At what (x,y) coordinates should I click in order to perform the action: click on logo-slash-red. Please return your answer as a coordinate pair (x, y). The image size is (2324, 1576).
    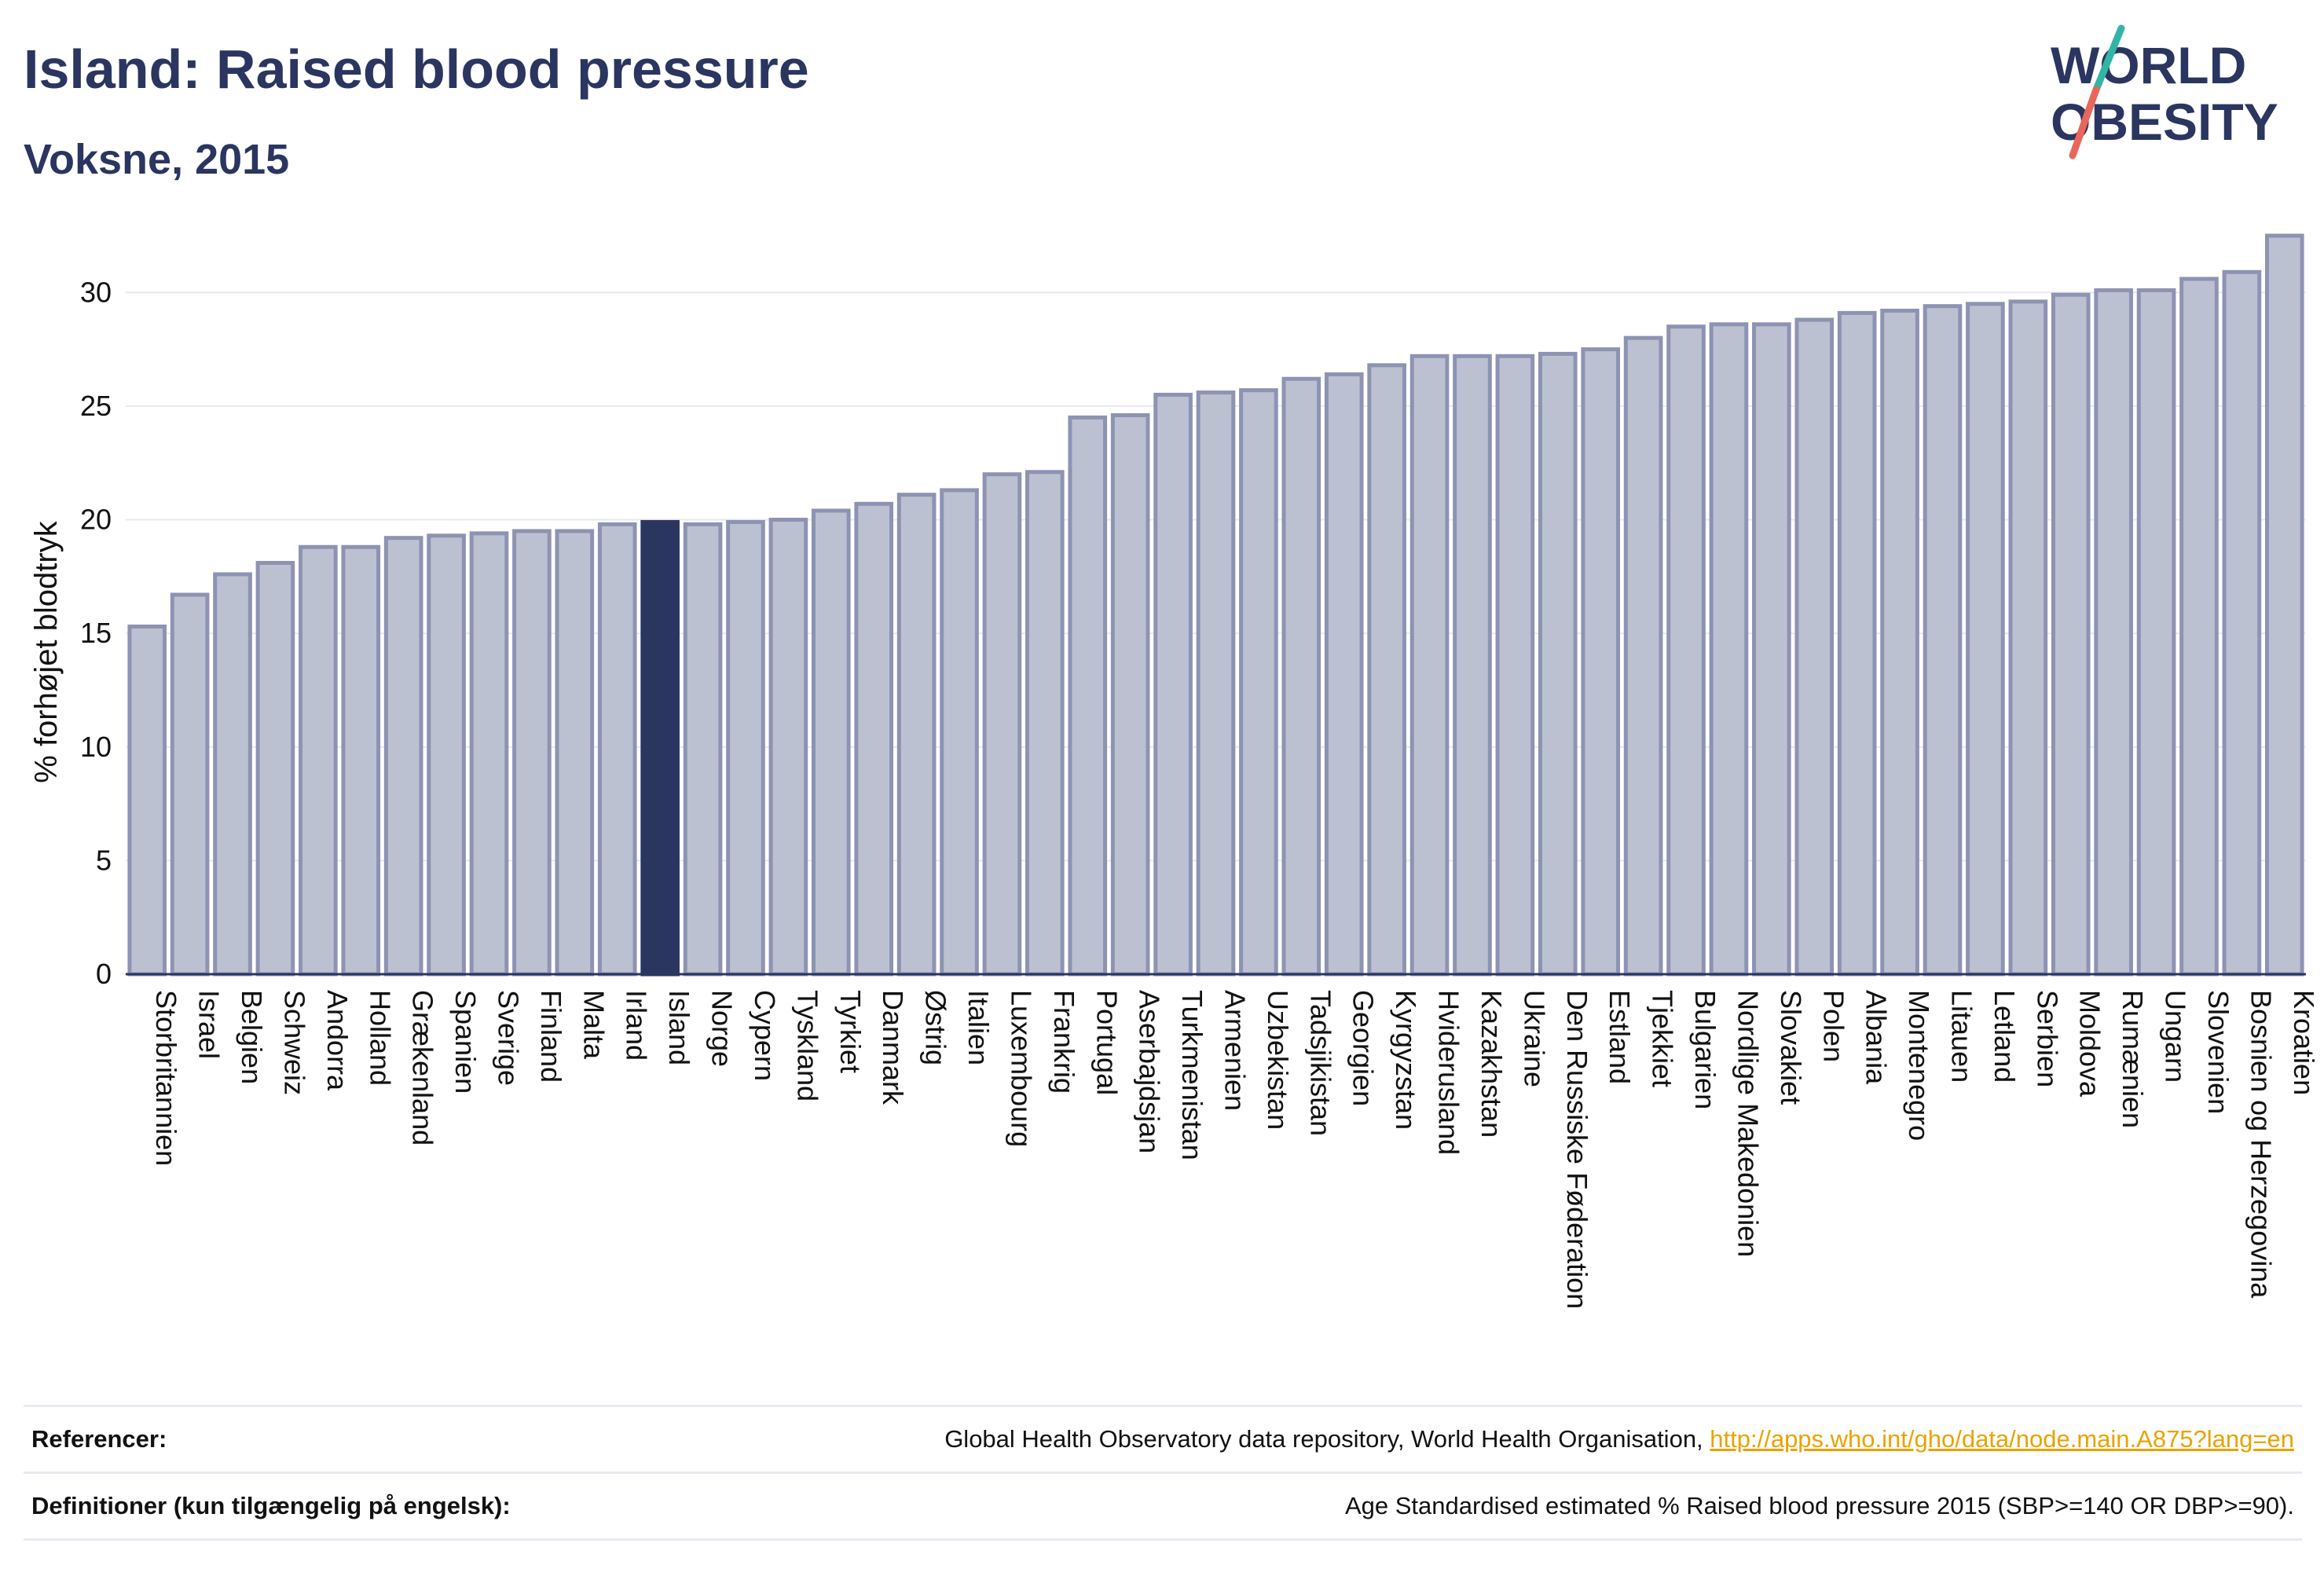
    Looking at the image, I should click on (2084, 122).